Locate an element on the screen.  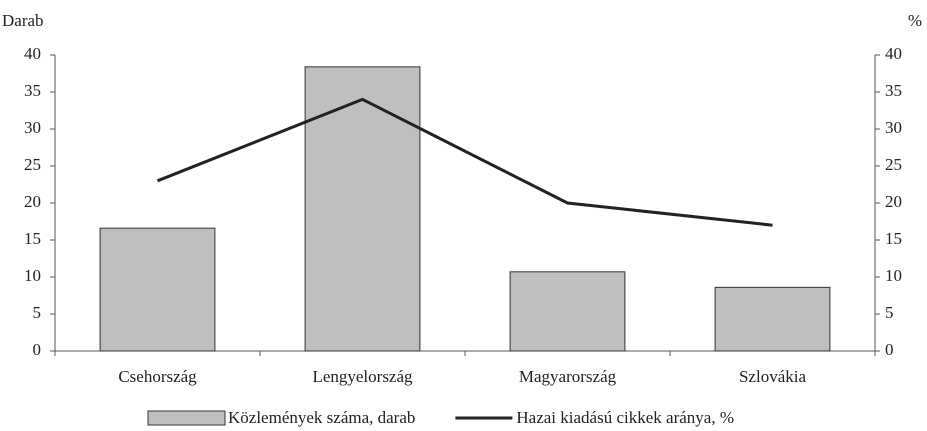
legend-swatch is located at coordinates (186, 418).